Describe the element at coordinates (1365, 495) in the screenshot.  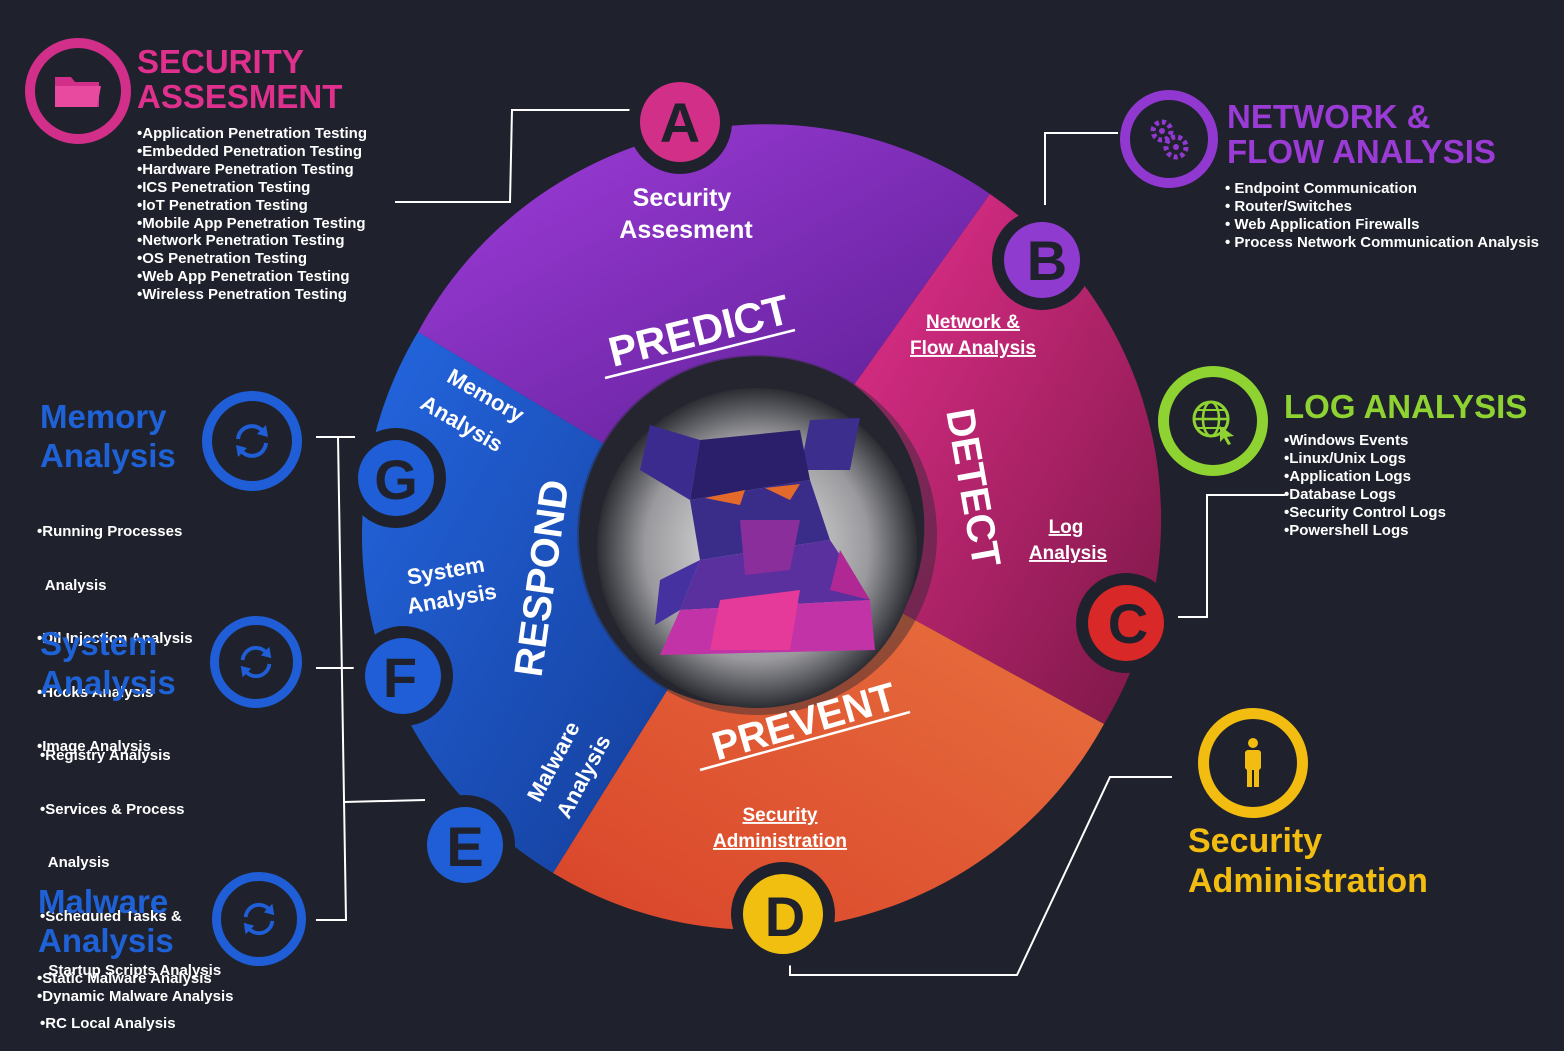
I see `list-item: •Database Logs` at that location.